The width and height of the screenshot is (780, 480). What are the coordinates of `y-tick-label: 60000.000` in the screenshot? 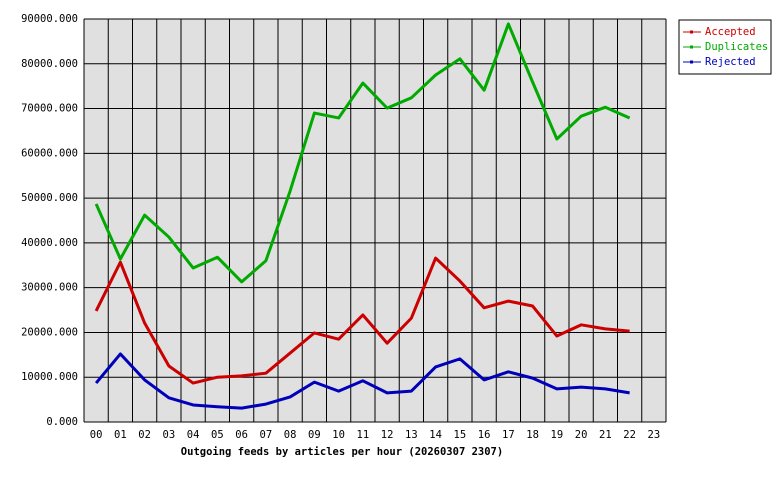 It's located at (49, 153).